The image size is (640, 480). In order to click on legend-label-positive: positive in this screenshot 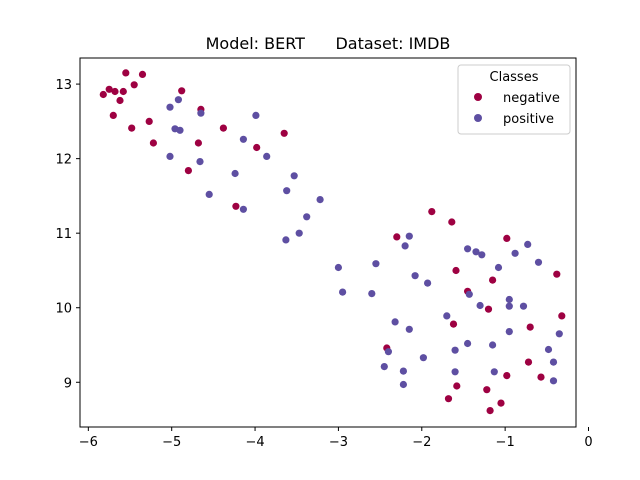, I will do `click(528, 119)`.